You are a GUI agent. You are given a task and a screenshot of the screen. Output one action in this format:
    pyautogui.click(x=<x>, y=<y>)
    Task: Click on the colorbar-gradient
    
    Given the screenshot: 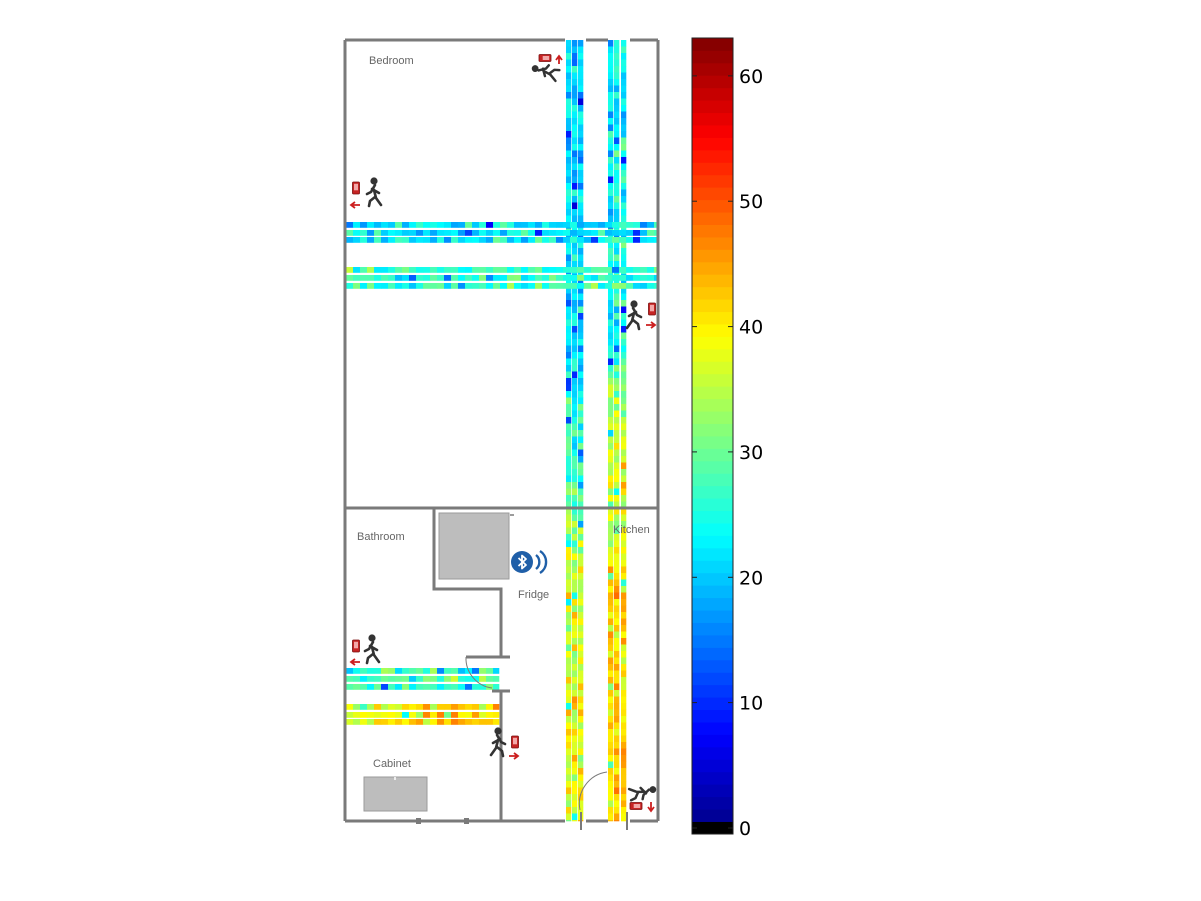 What is the action you would take?
    pyautogui.click(x=712, y=436)
    